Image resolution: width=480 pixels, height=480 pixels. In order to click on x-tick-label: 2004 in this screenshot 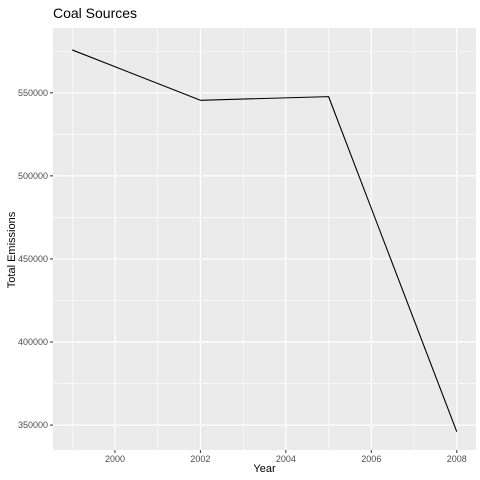, I will do `click(286, 459)`.